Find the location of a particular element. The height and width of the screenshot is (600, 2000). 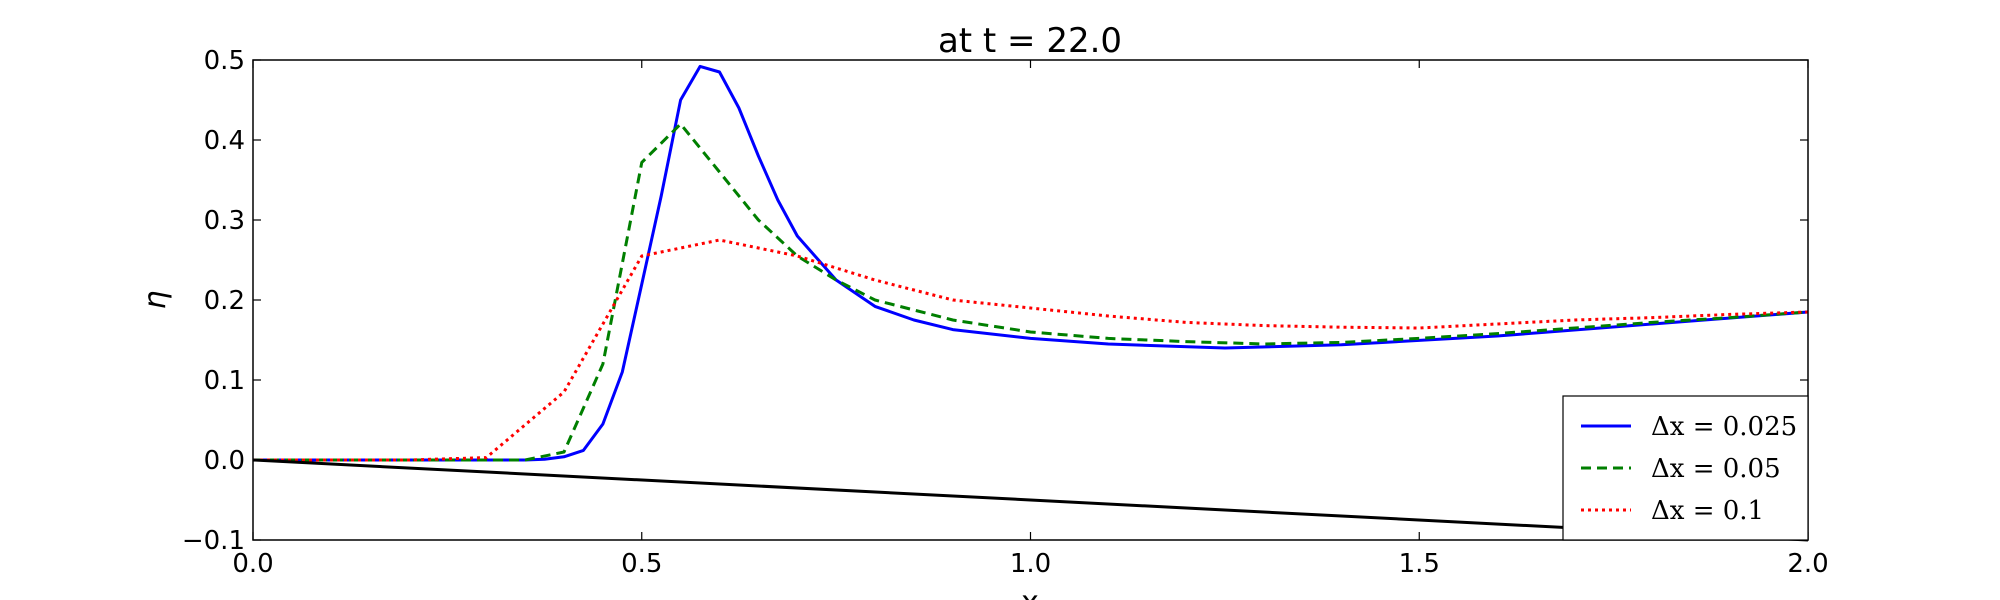

legend: Δx = 0.025 Δx = 0.05 Δx = 0.1 is located at coordinates (1685, 468).